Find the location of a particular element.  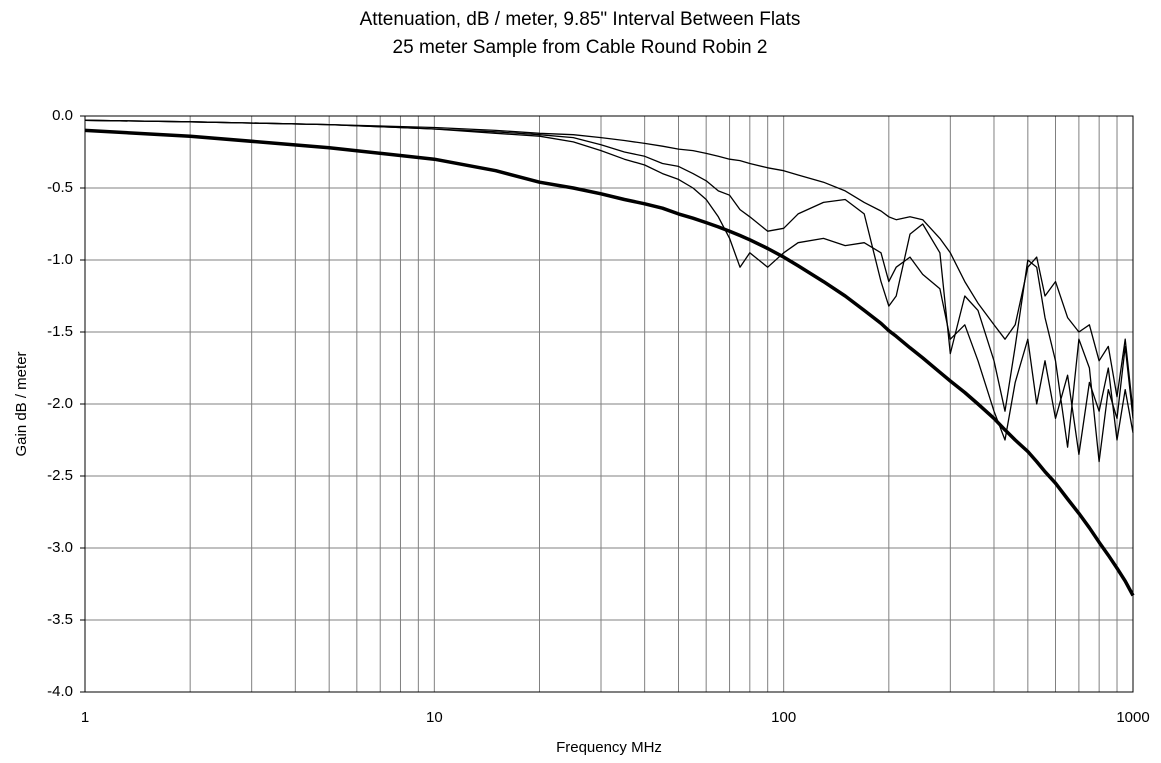

x-tick-label: 10 is located at coordinates (434, 717).